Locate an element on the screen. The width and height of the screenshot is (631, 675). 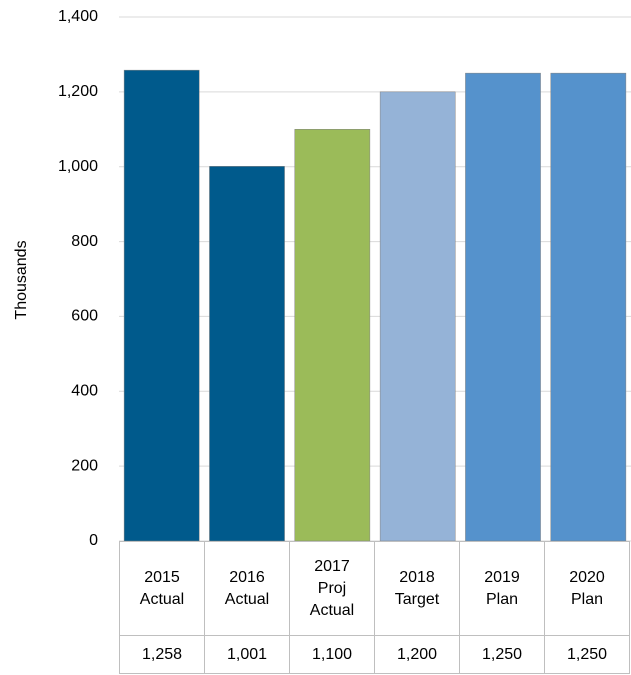
category-label: 2019 Plan is located at coordinates (502, 588).